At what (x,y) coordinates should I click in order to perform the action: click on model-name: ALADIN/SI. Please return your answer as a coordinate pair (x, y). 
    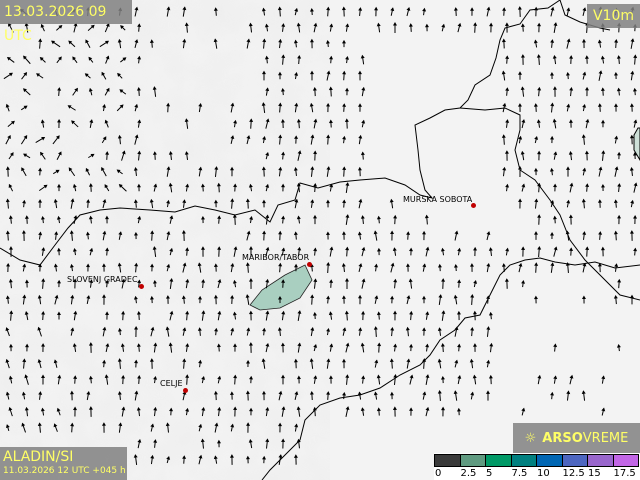
    Looking at the image, I should click on (38, 457).